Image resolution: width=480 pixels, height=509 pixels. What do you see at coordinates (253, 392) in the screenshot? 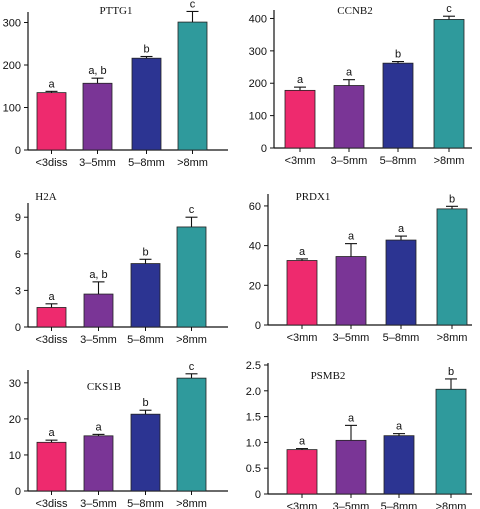
I see `y-tick-label: 2.0` at bounding box center [253, 392].